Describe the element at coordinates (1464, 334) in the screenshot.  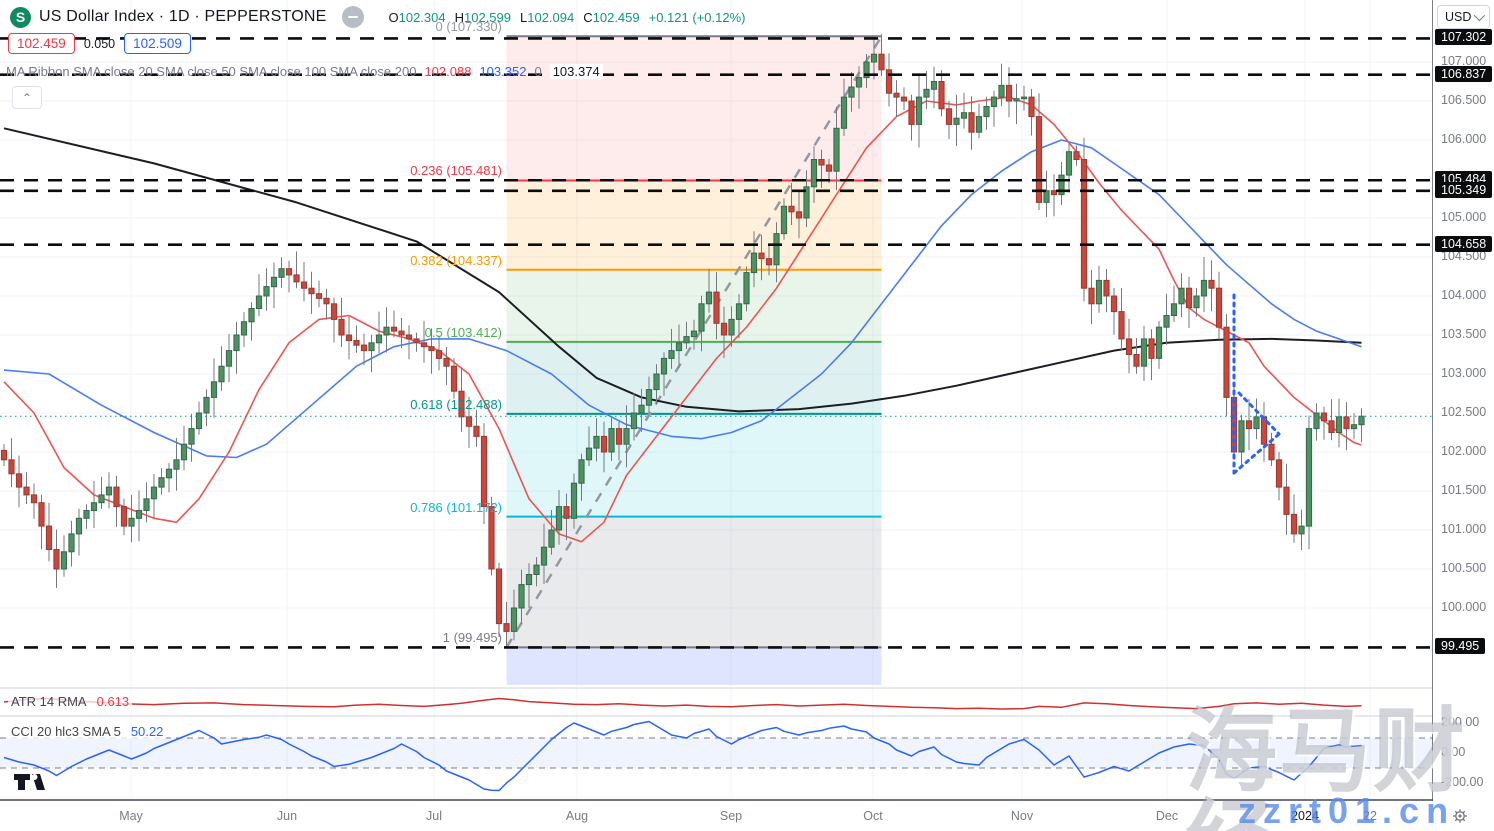
I see `price-tick-label: 103.500` at that location.